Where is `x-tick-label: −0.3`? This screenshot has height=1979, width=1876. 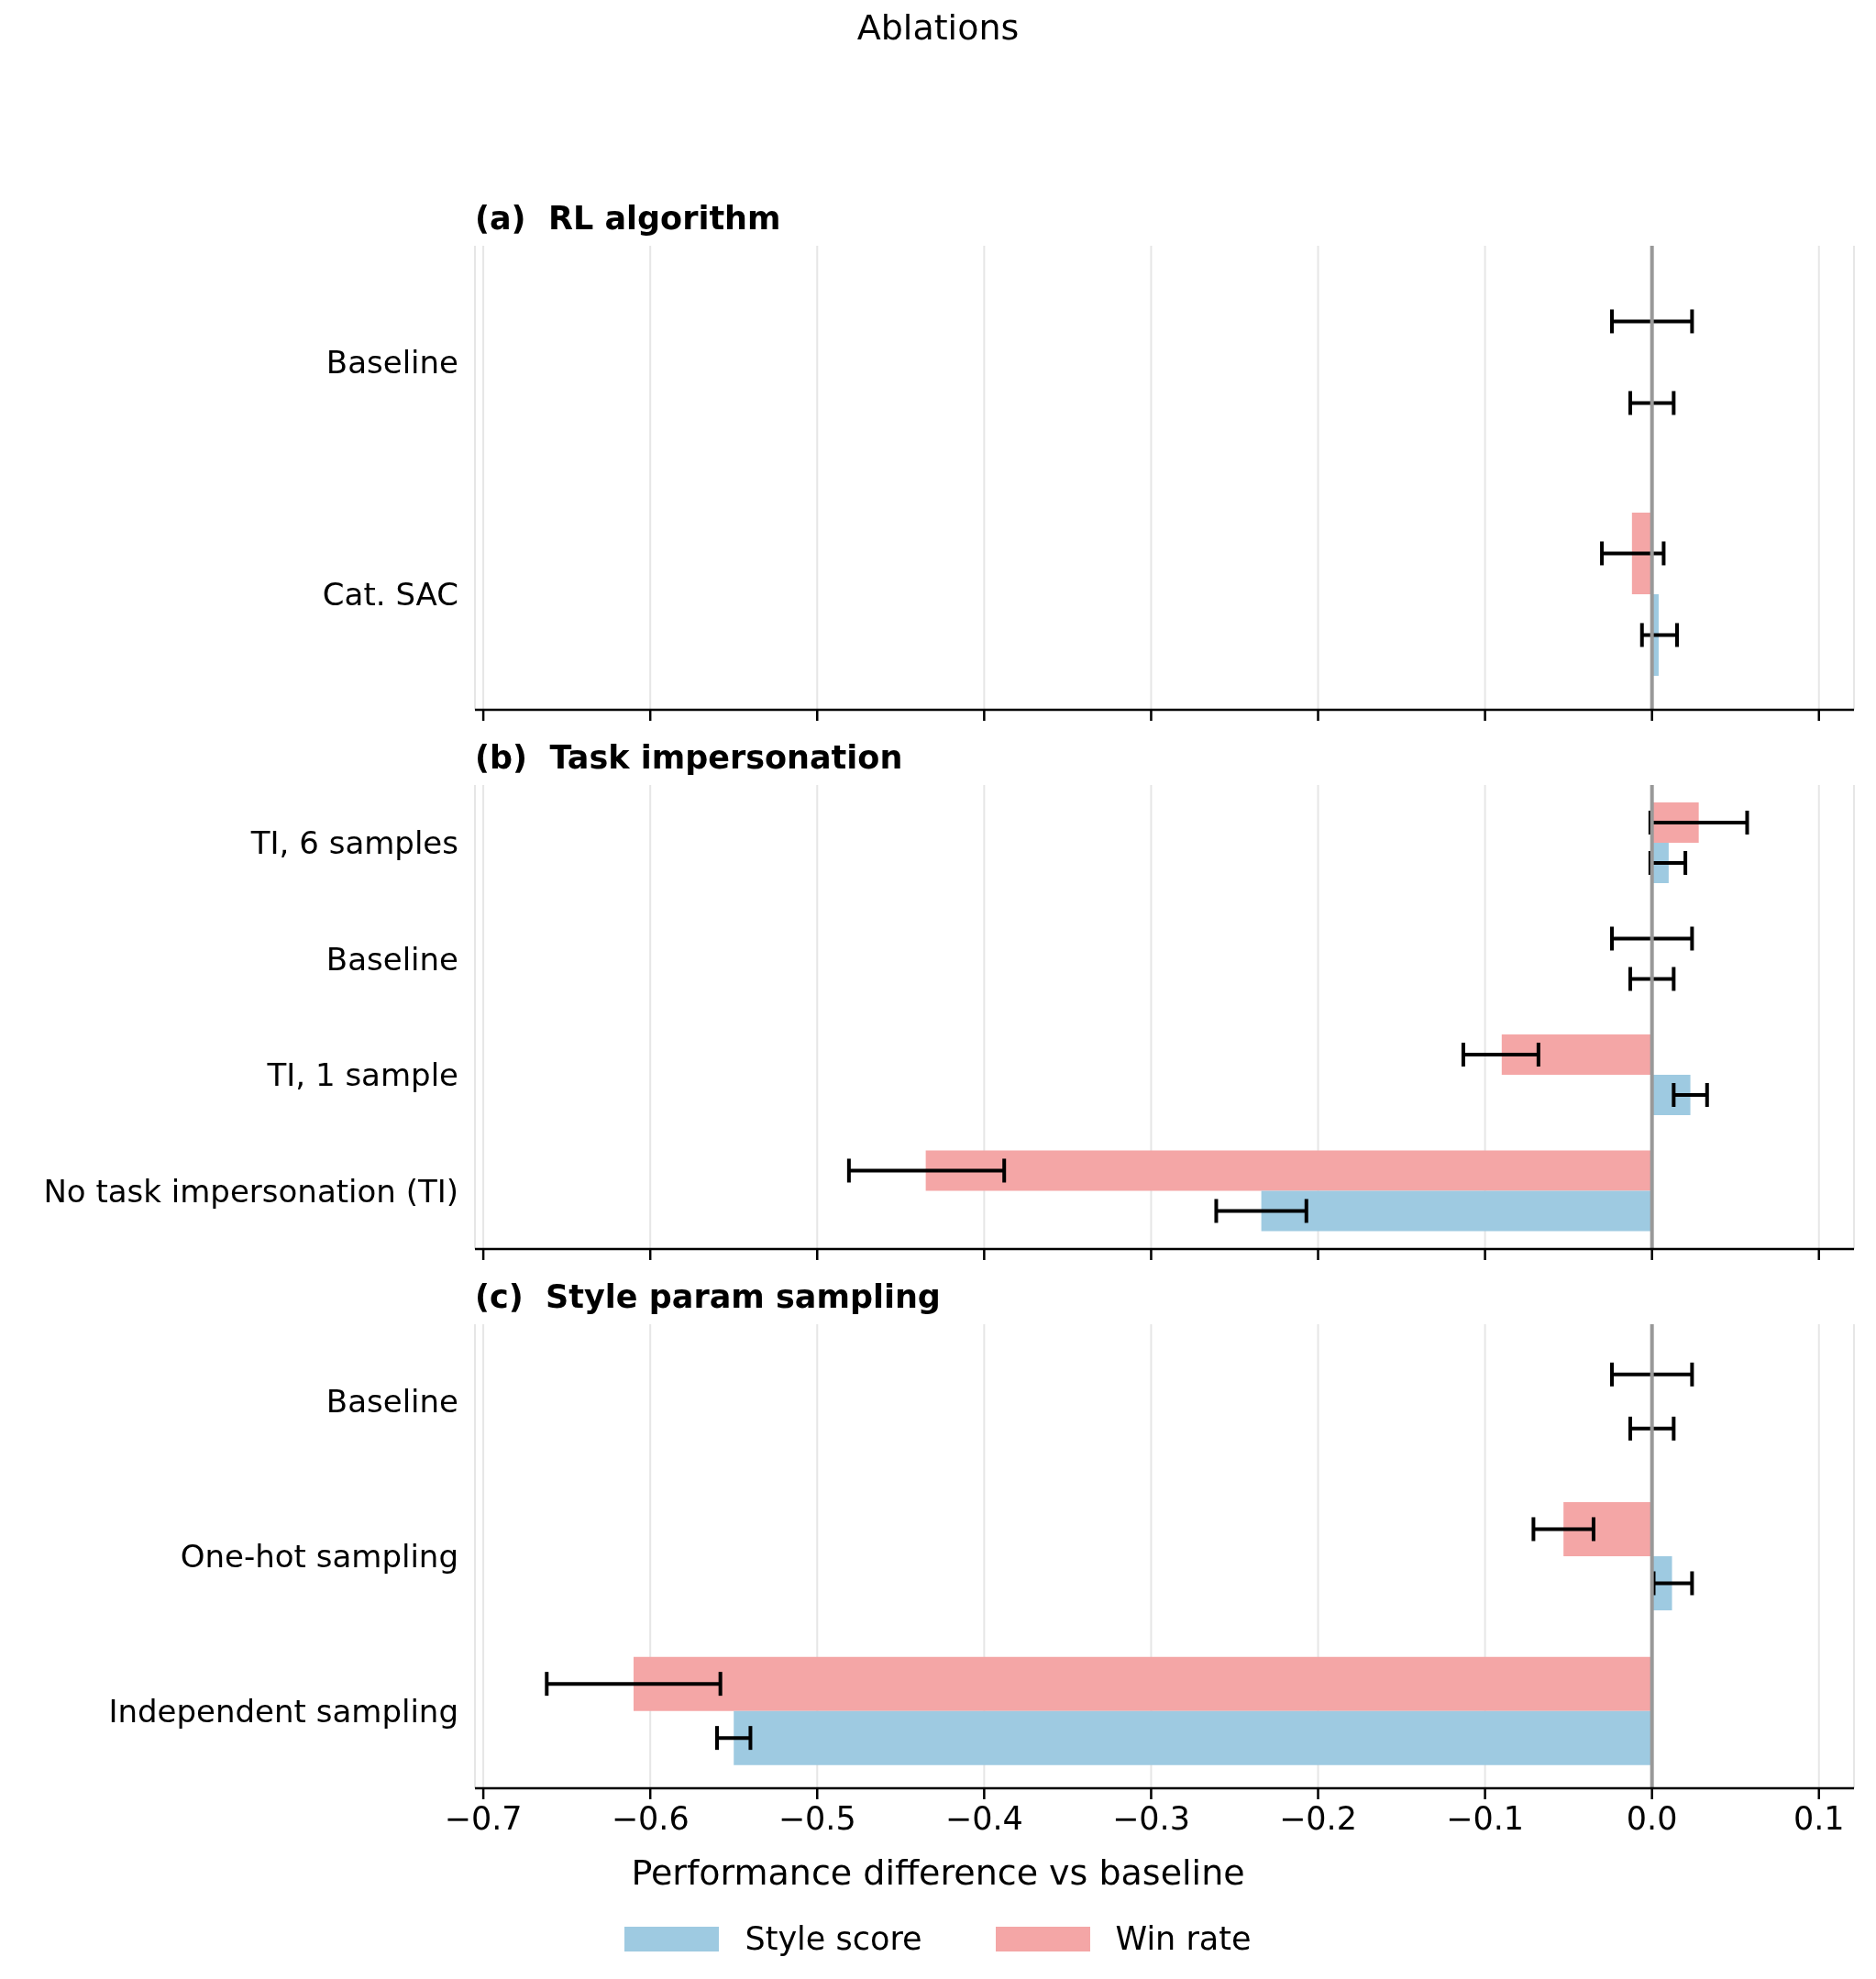 x-tick-label: −0.3 is located at coordinates (1150, 1818).